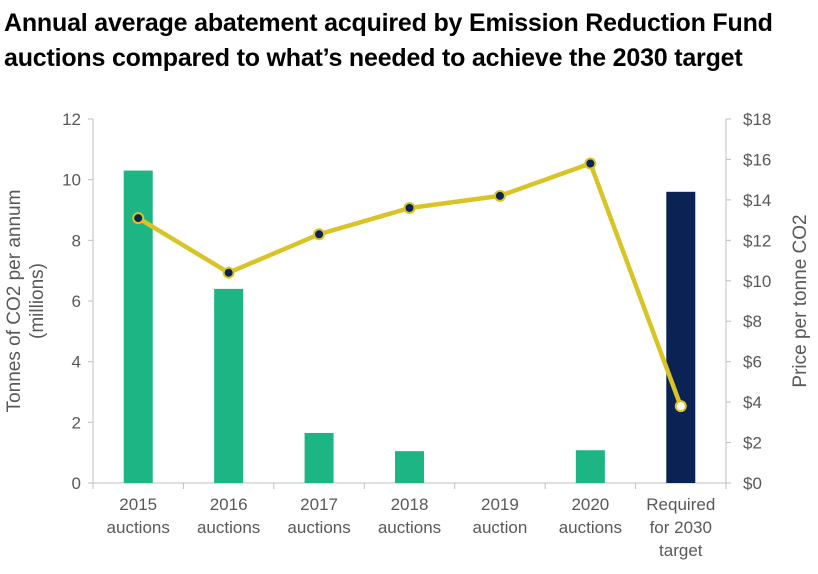 Image resolution: width=818 pixels, height=574 pixels. I want to click on x-category-label: target, so click(681, 550).